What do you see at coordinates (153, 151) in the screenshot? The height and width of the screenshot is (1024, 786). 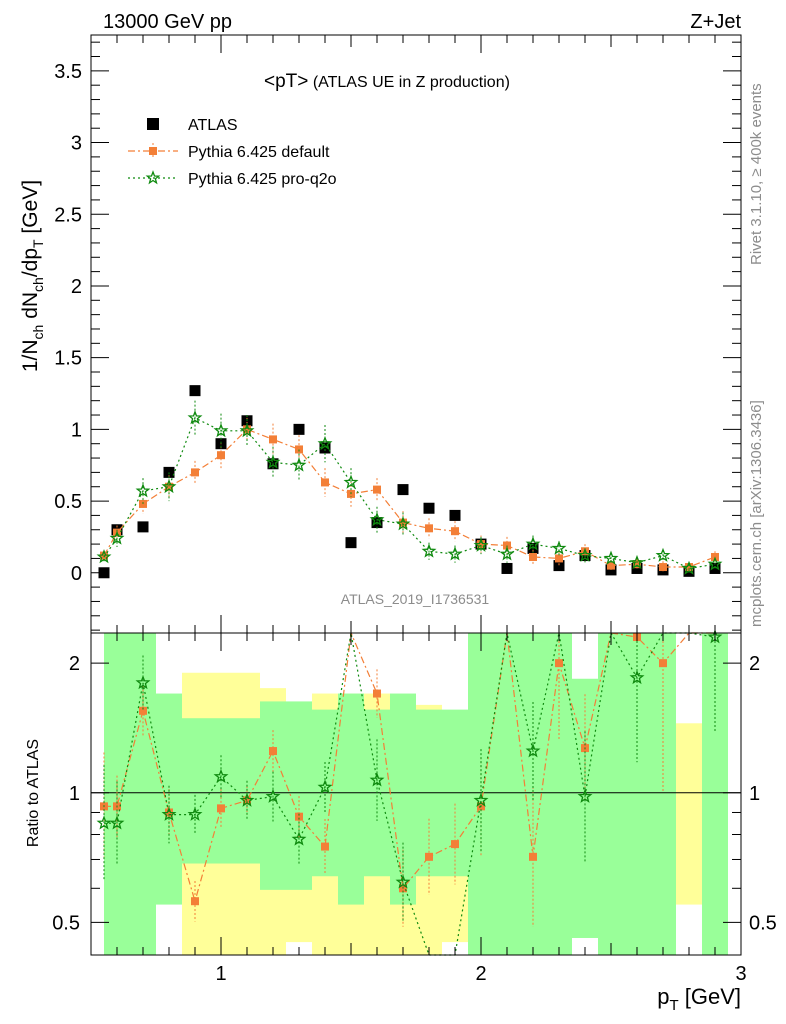 I see `legend-marker-default` at bounding box center [153, 151].